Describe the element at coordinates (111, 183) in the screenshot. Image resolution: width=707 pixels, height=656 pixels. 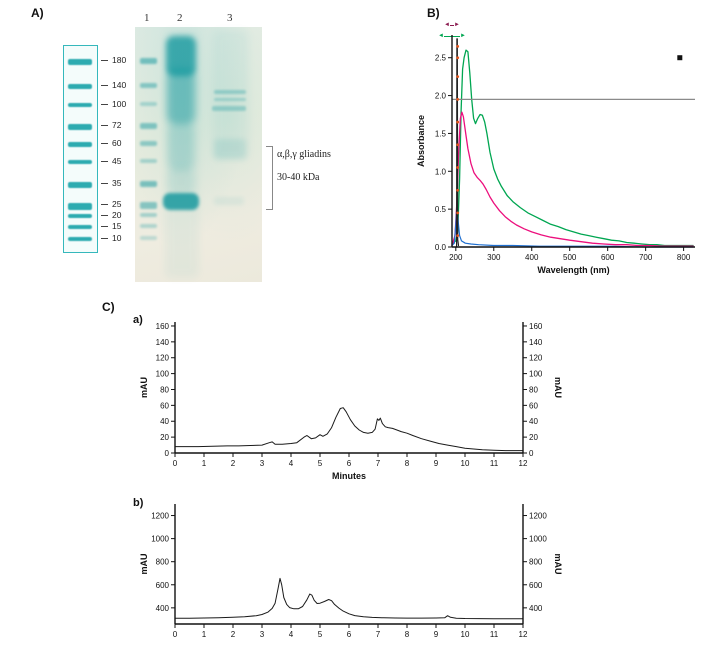
I see `ladder-kda-label: 35` at that location.